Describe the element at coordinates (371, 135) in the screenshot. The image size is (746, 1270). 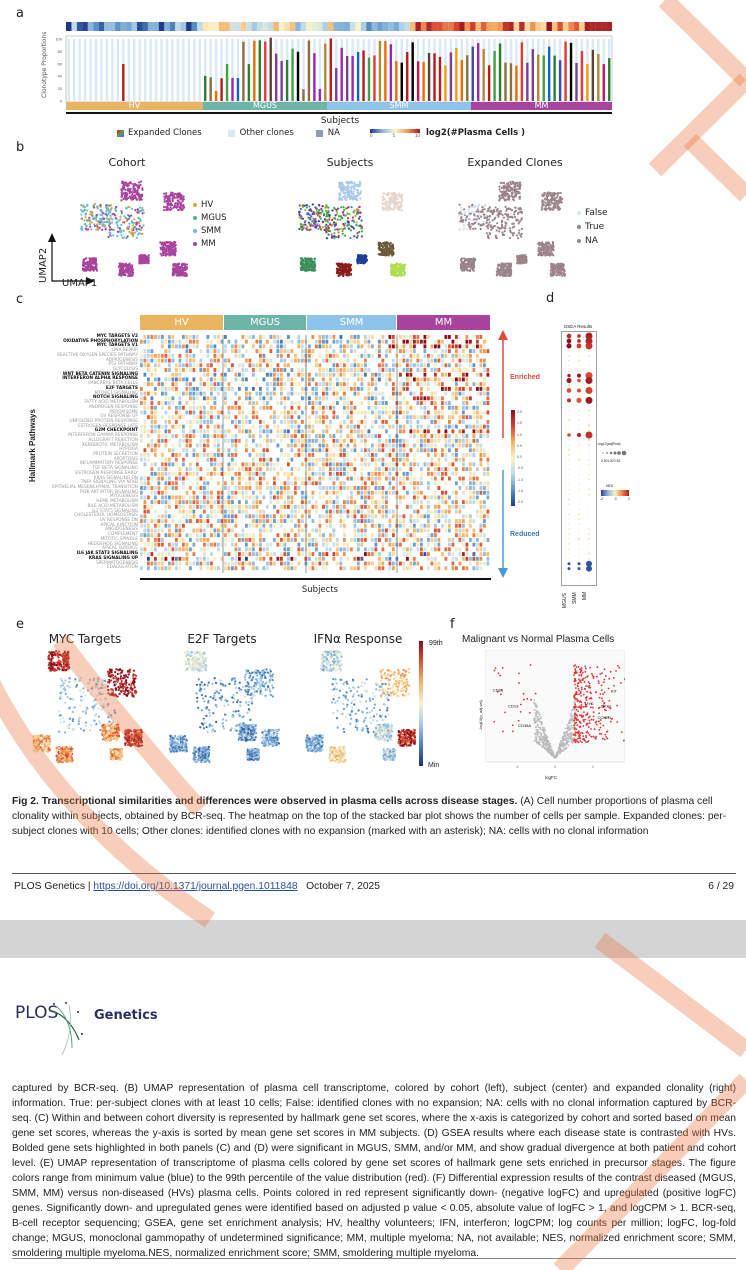
I see `tick: 0` at that location.